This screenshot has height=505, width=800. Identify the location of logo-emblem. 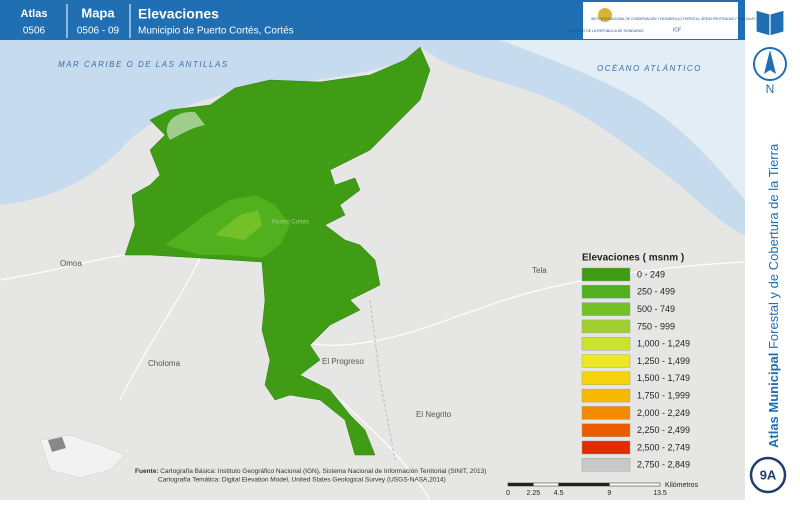
(605, 15).